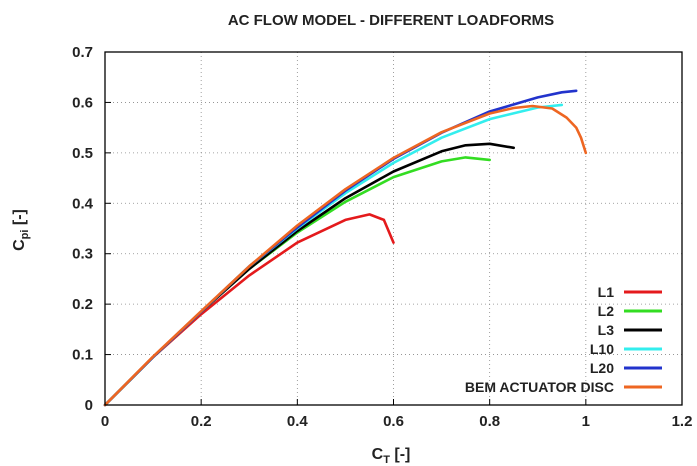  Describe the element at coordinates (391, 456) in the screenshot. I see `x-axis-label: CT [-]` at that location.